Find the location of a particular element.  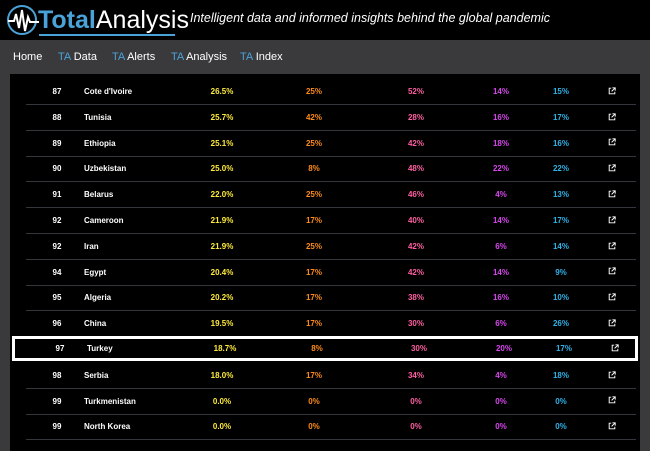

value-1-cell: 26.5% is located at coordinates (222, 91).